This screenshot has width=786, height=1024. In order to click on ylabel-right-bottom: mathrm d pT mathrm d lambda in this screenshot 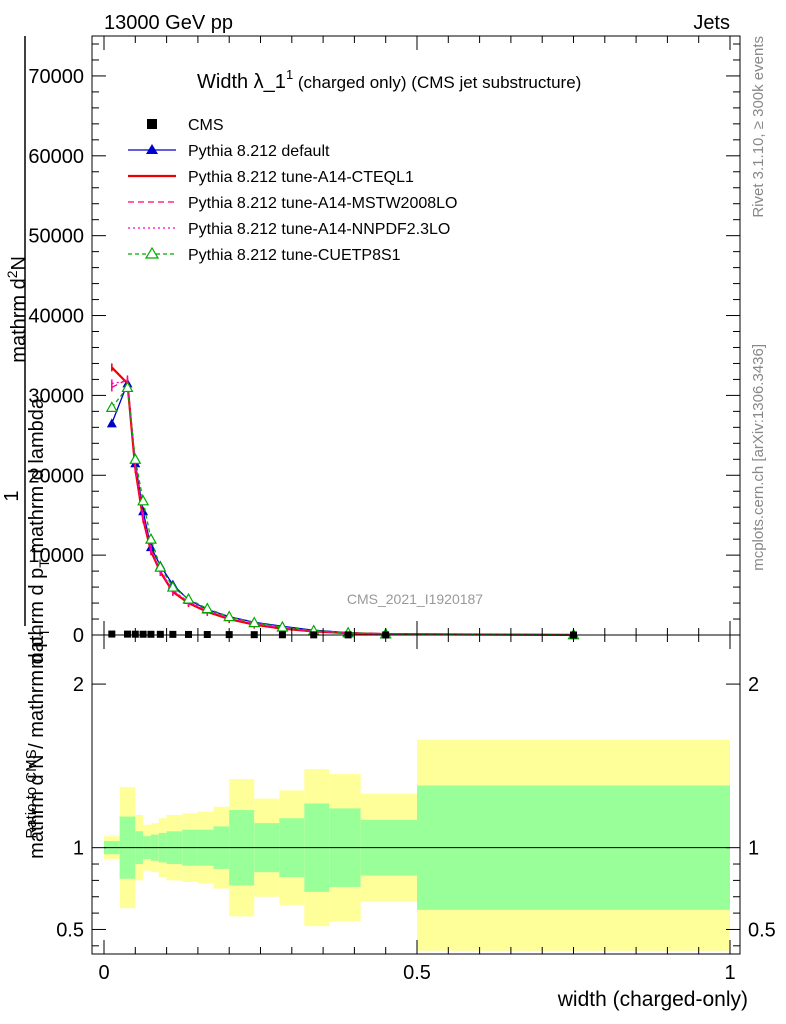, I will do `click(39, 533)`.